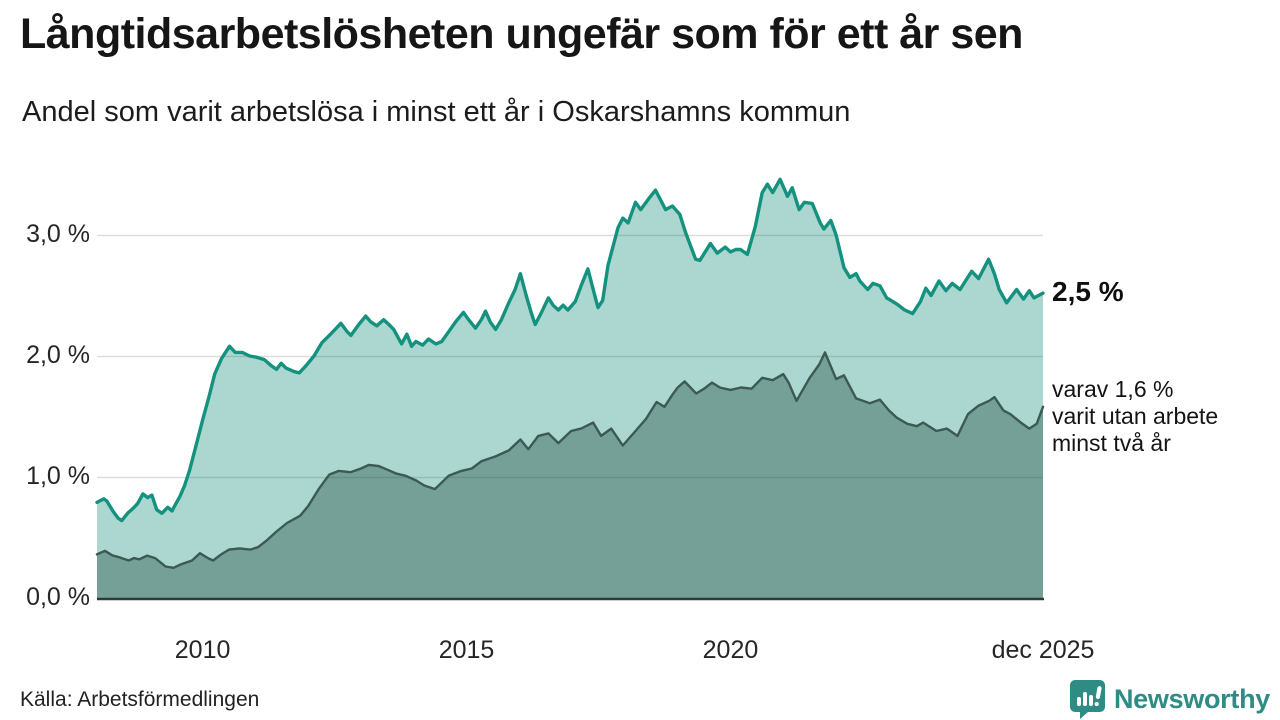 The image size is (1280, 720). Describe the element at coordinates (1087, 699) in the screenshot. I see `bar-chart-bubble-icon` at that location.